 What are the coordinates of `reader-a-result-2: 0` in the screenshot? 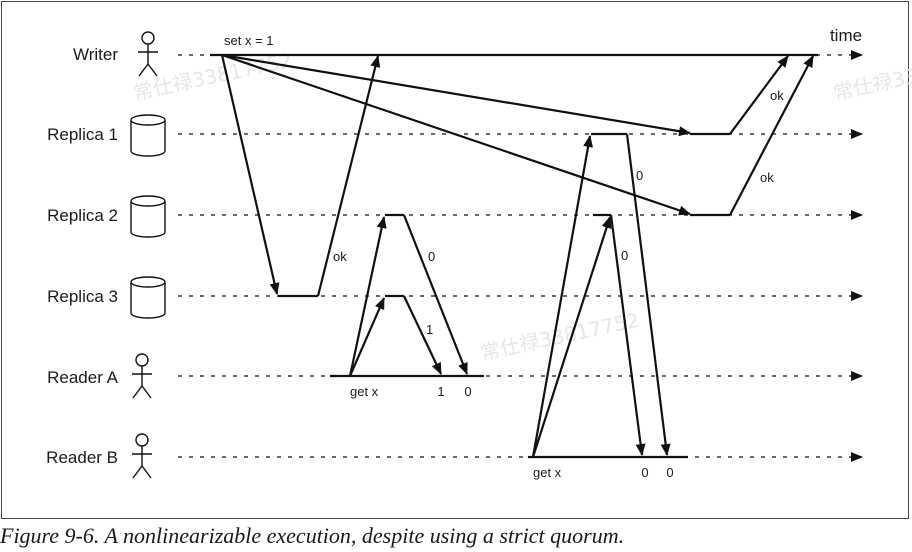 It's located at (467, 391).